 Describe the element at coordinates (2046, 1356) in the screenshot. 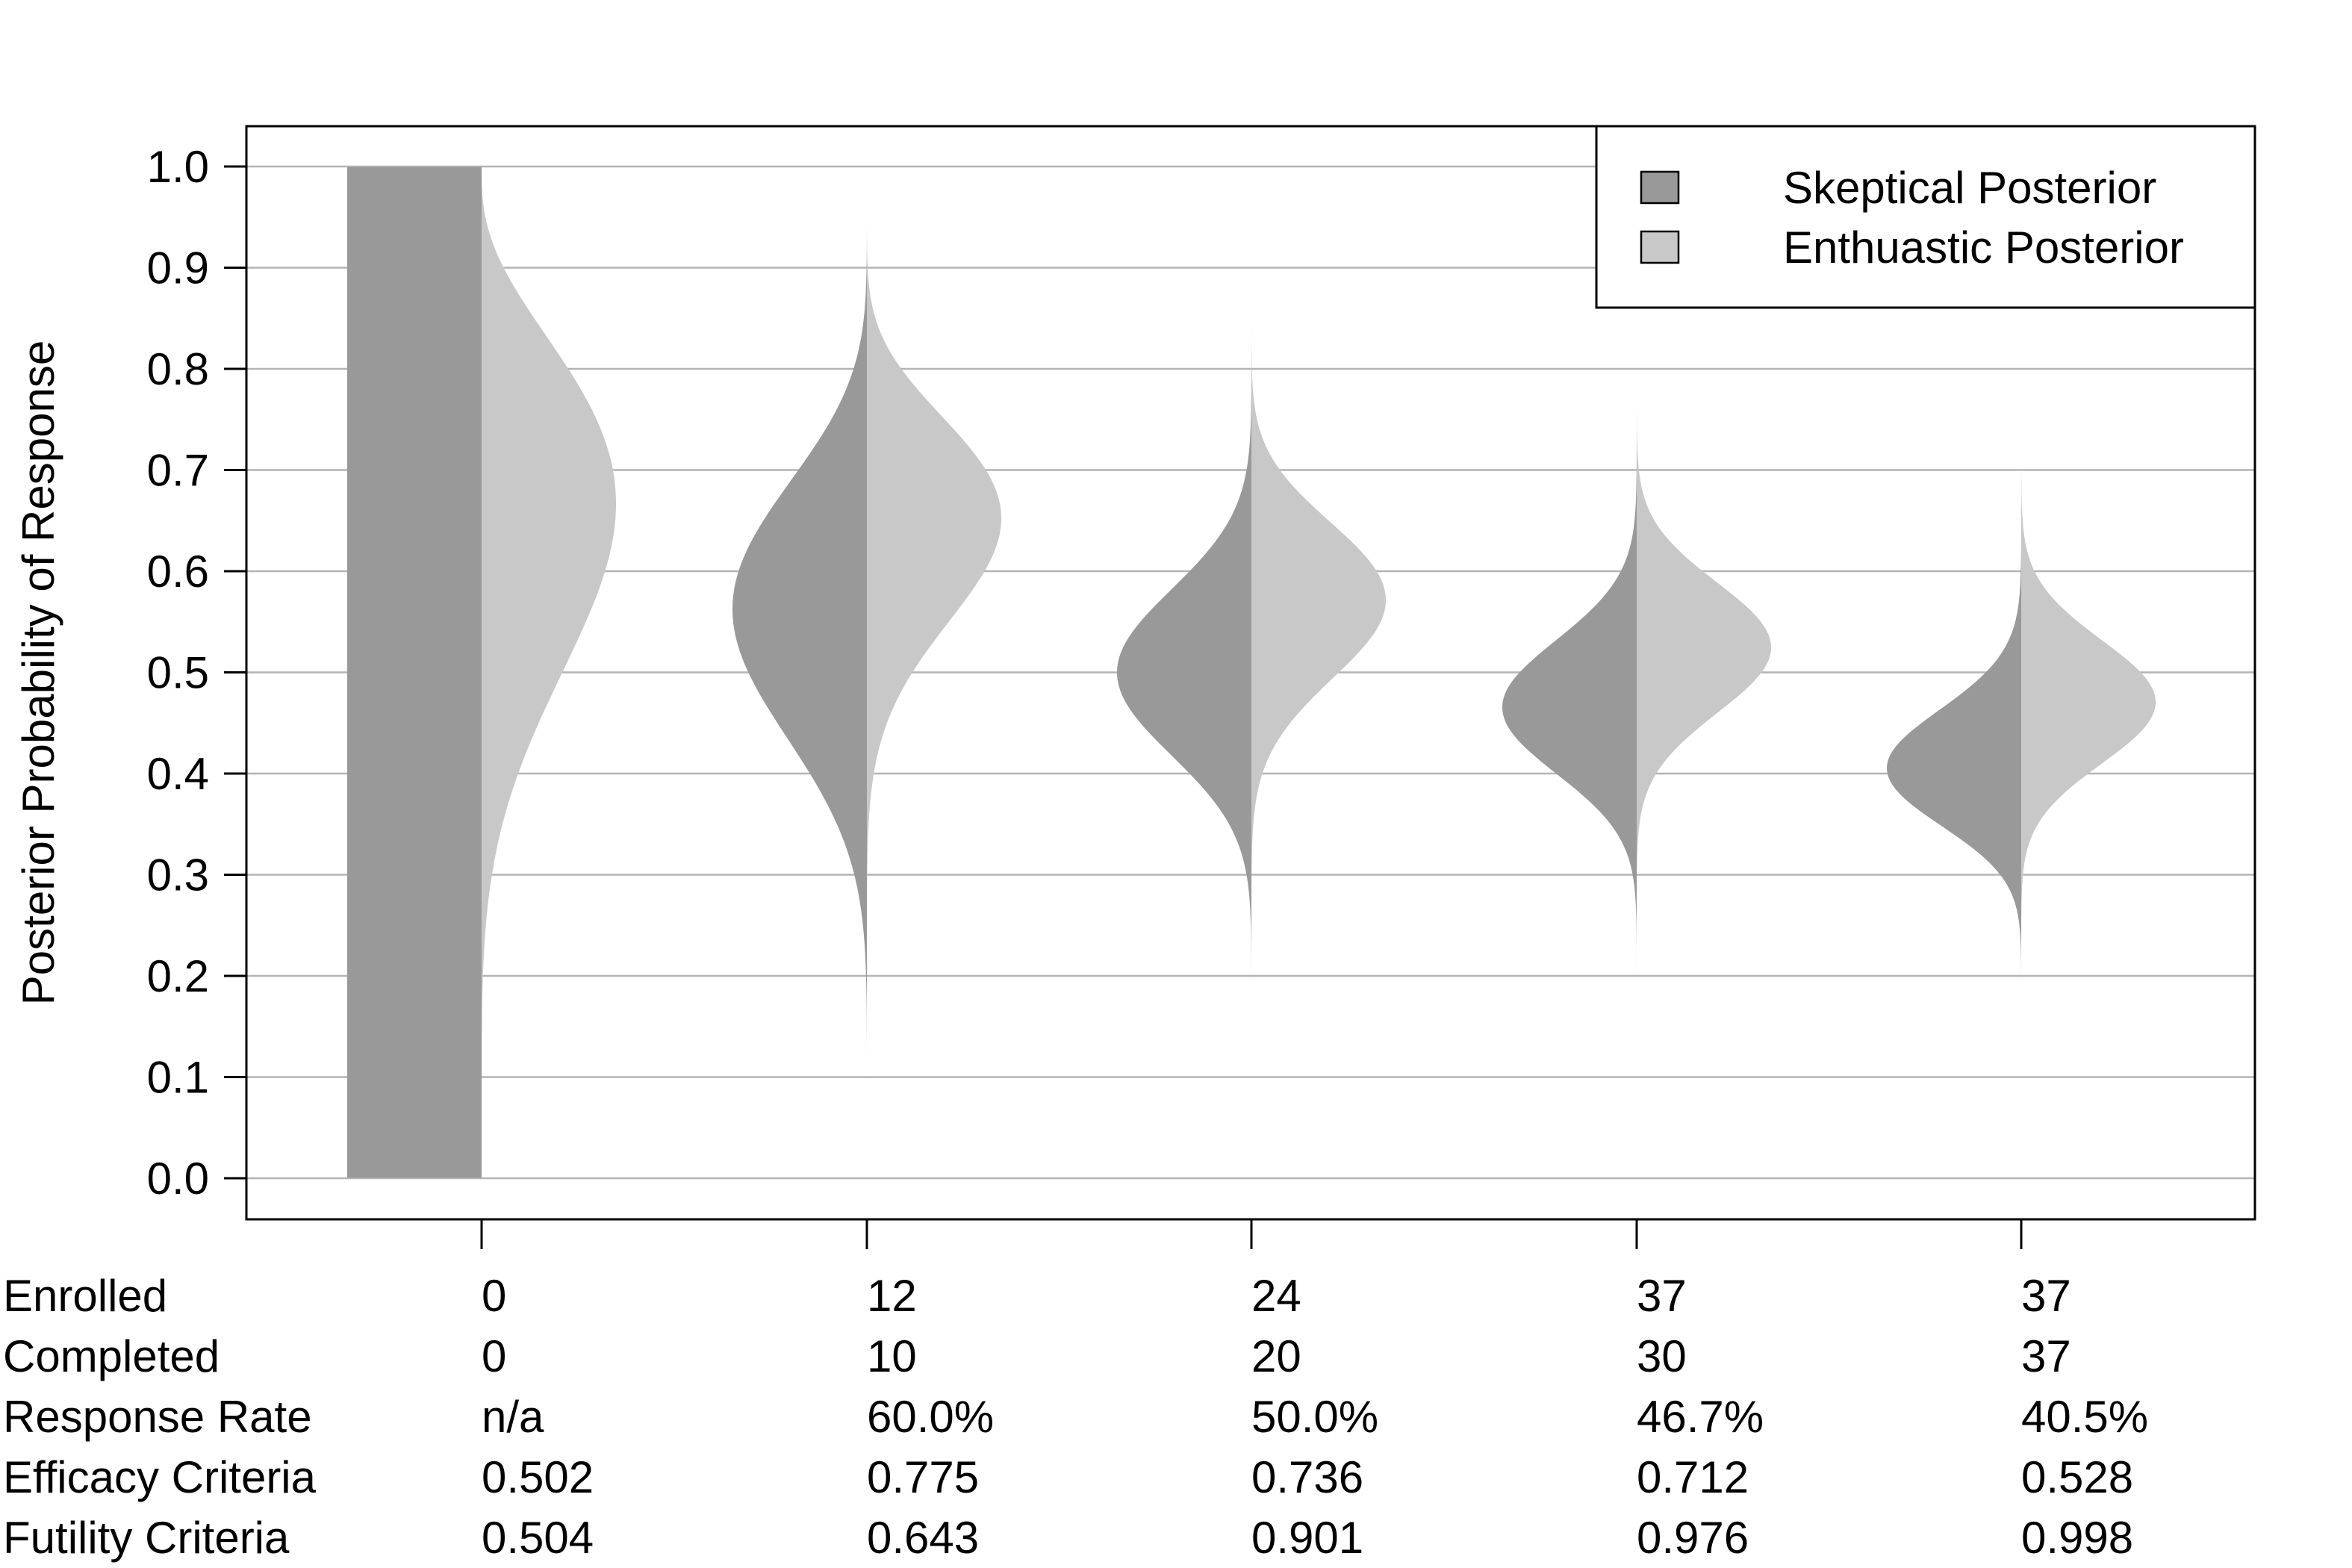

I see `cell-completed-4: 37` at that location.